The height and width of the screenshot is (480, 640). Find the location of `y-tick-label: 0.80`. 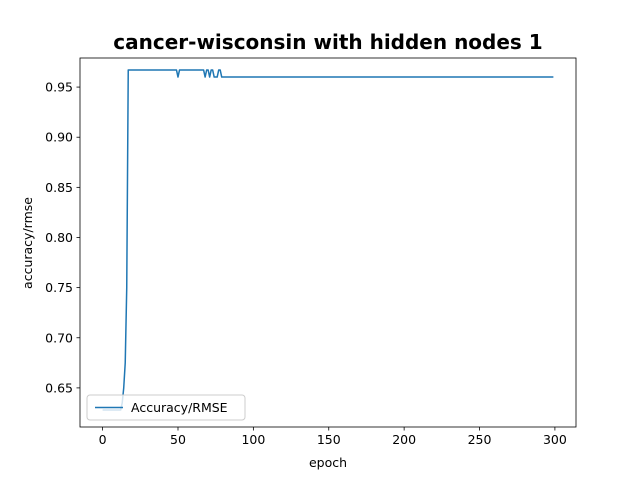

y-tick-label: 0.80 is located at coordinates (59, 237).